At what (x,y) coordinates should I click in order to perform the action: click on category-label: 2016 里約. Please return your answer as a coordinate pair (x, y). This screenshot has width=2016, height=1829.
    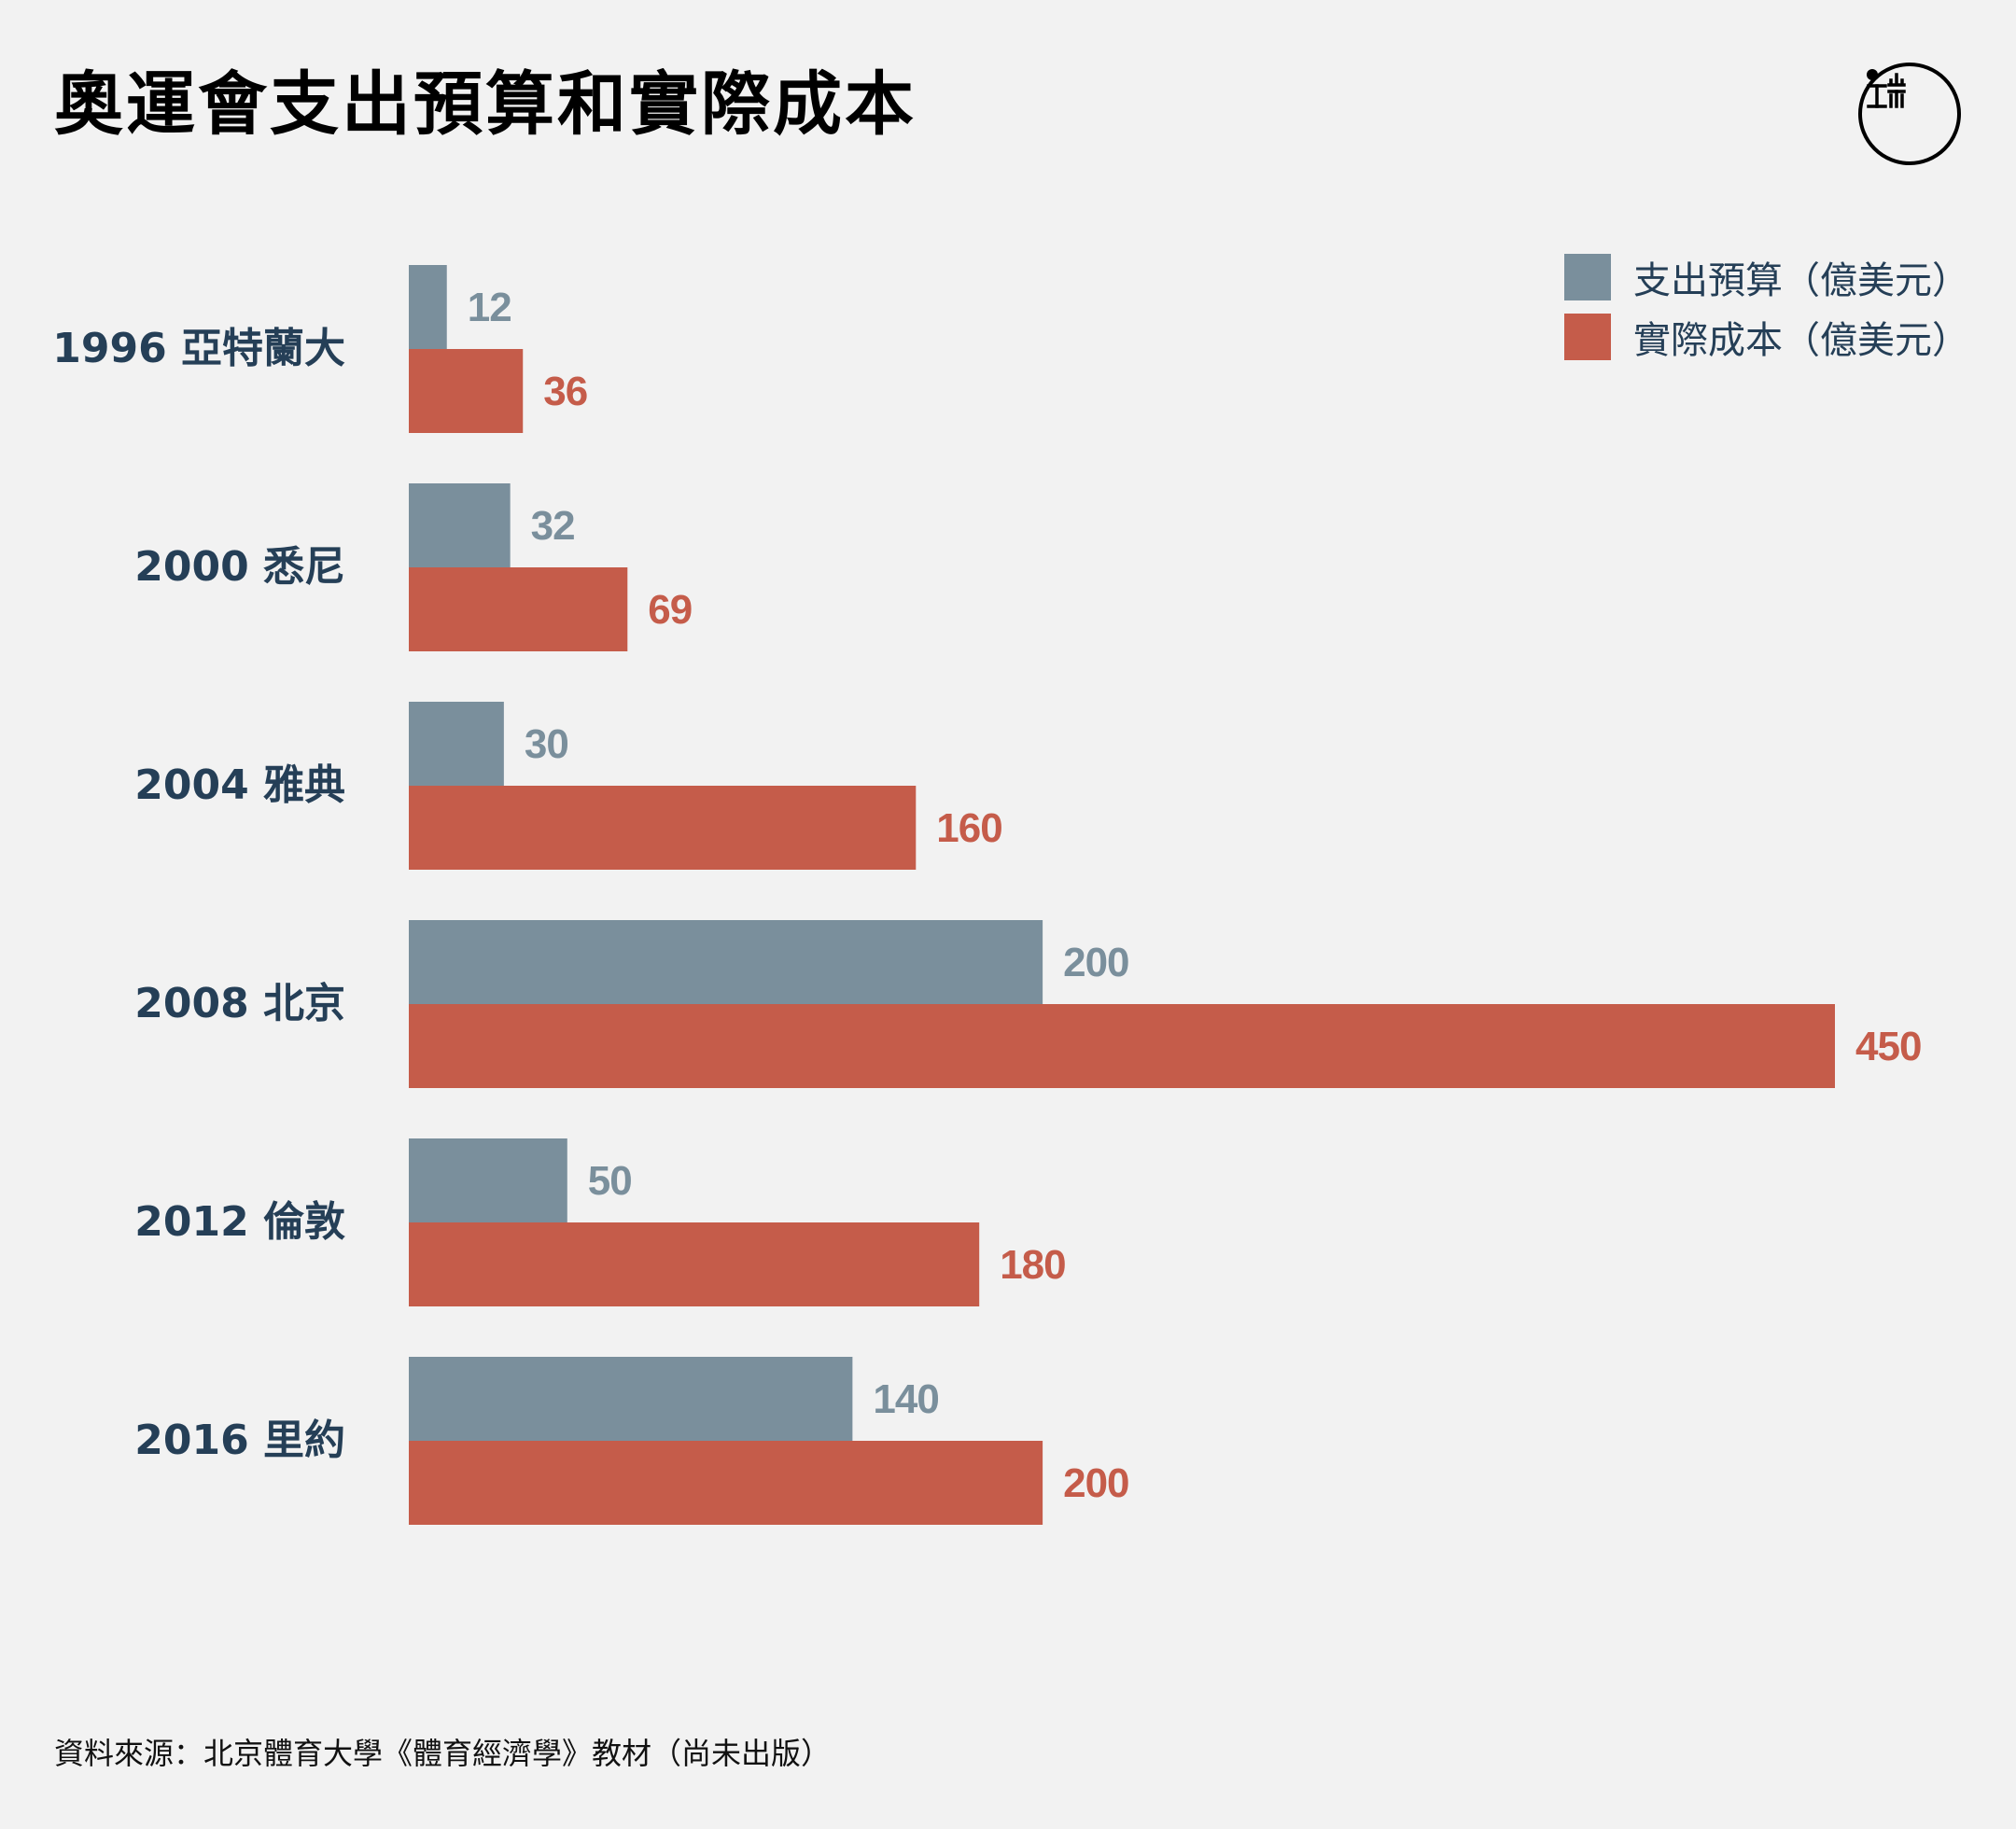
    Looking at the image, I should click on (239, 1441).